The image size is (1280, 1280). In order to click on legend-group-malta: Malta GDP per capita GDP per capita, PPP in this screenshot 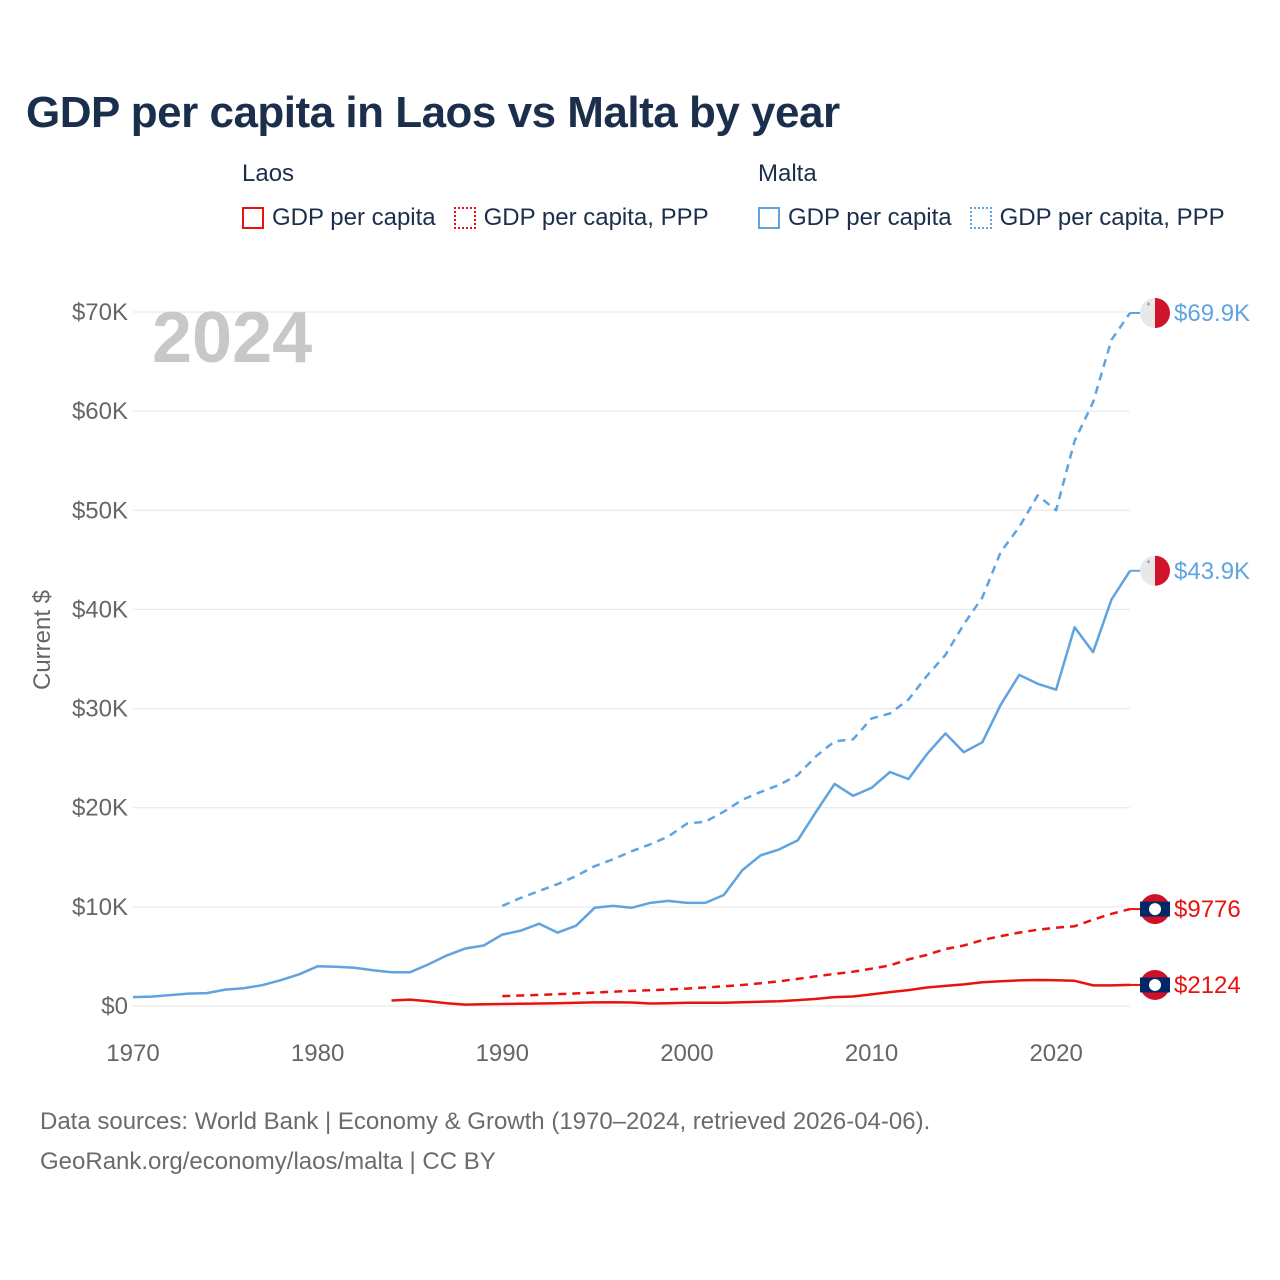, I will do `click(1000, 196)`.